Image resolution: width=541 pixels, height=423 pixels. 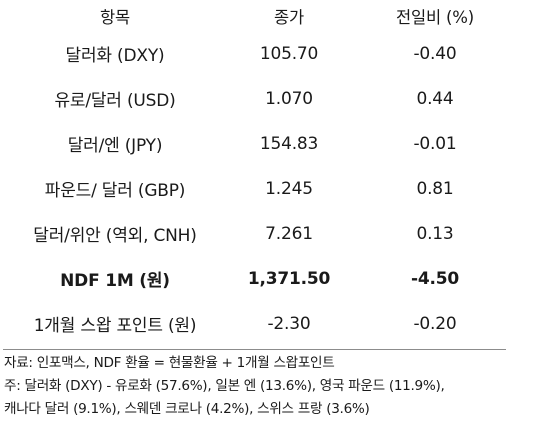 I want to click on table-row: 달러/엔 (JPY) 154.83 -0.01, so click(x=270, y=143).